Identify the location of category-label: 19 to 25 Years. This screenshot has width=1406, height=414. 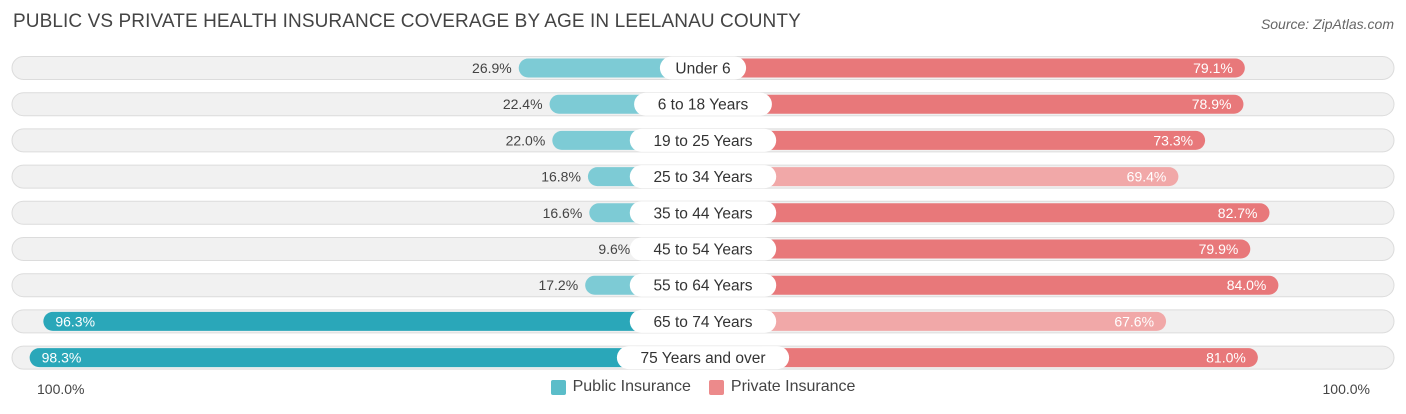
(702, 141).